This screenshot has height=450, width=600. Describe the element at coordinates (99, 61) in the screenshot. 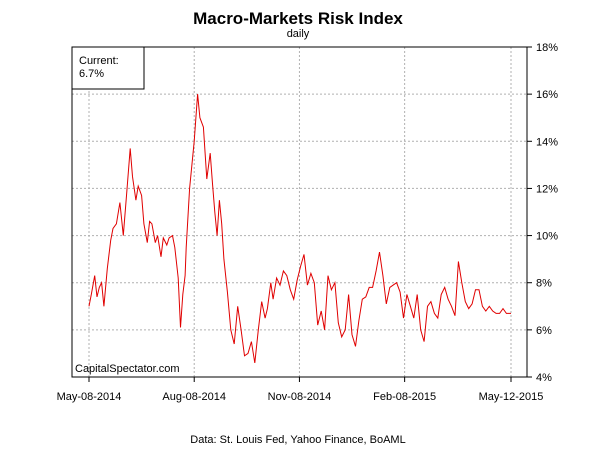

I see `legend-label: Current:` at that location.